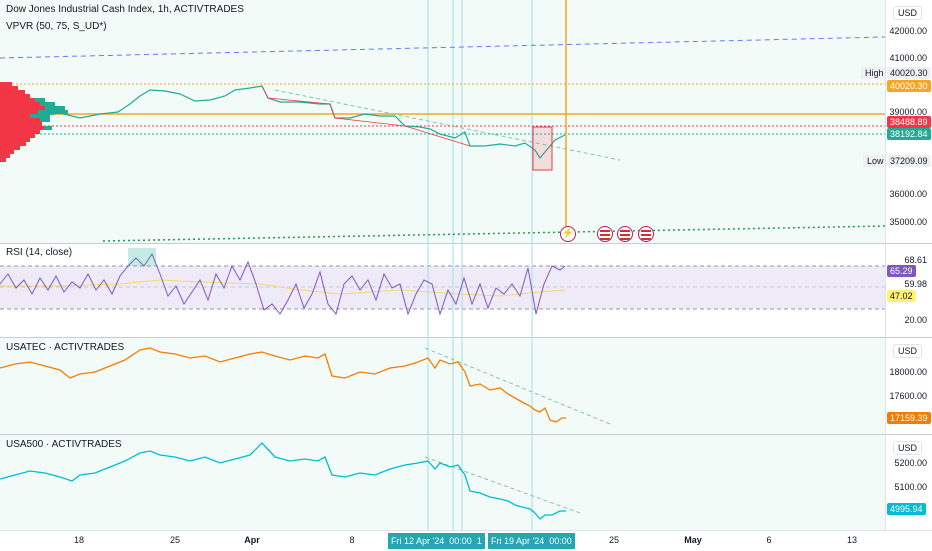 The height and width of the screenshot is (551, 932). I want to click on rsi-value-tag: 65.29, so click(901, 271).